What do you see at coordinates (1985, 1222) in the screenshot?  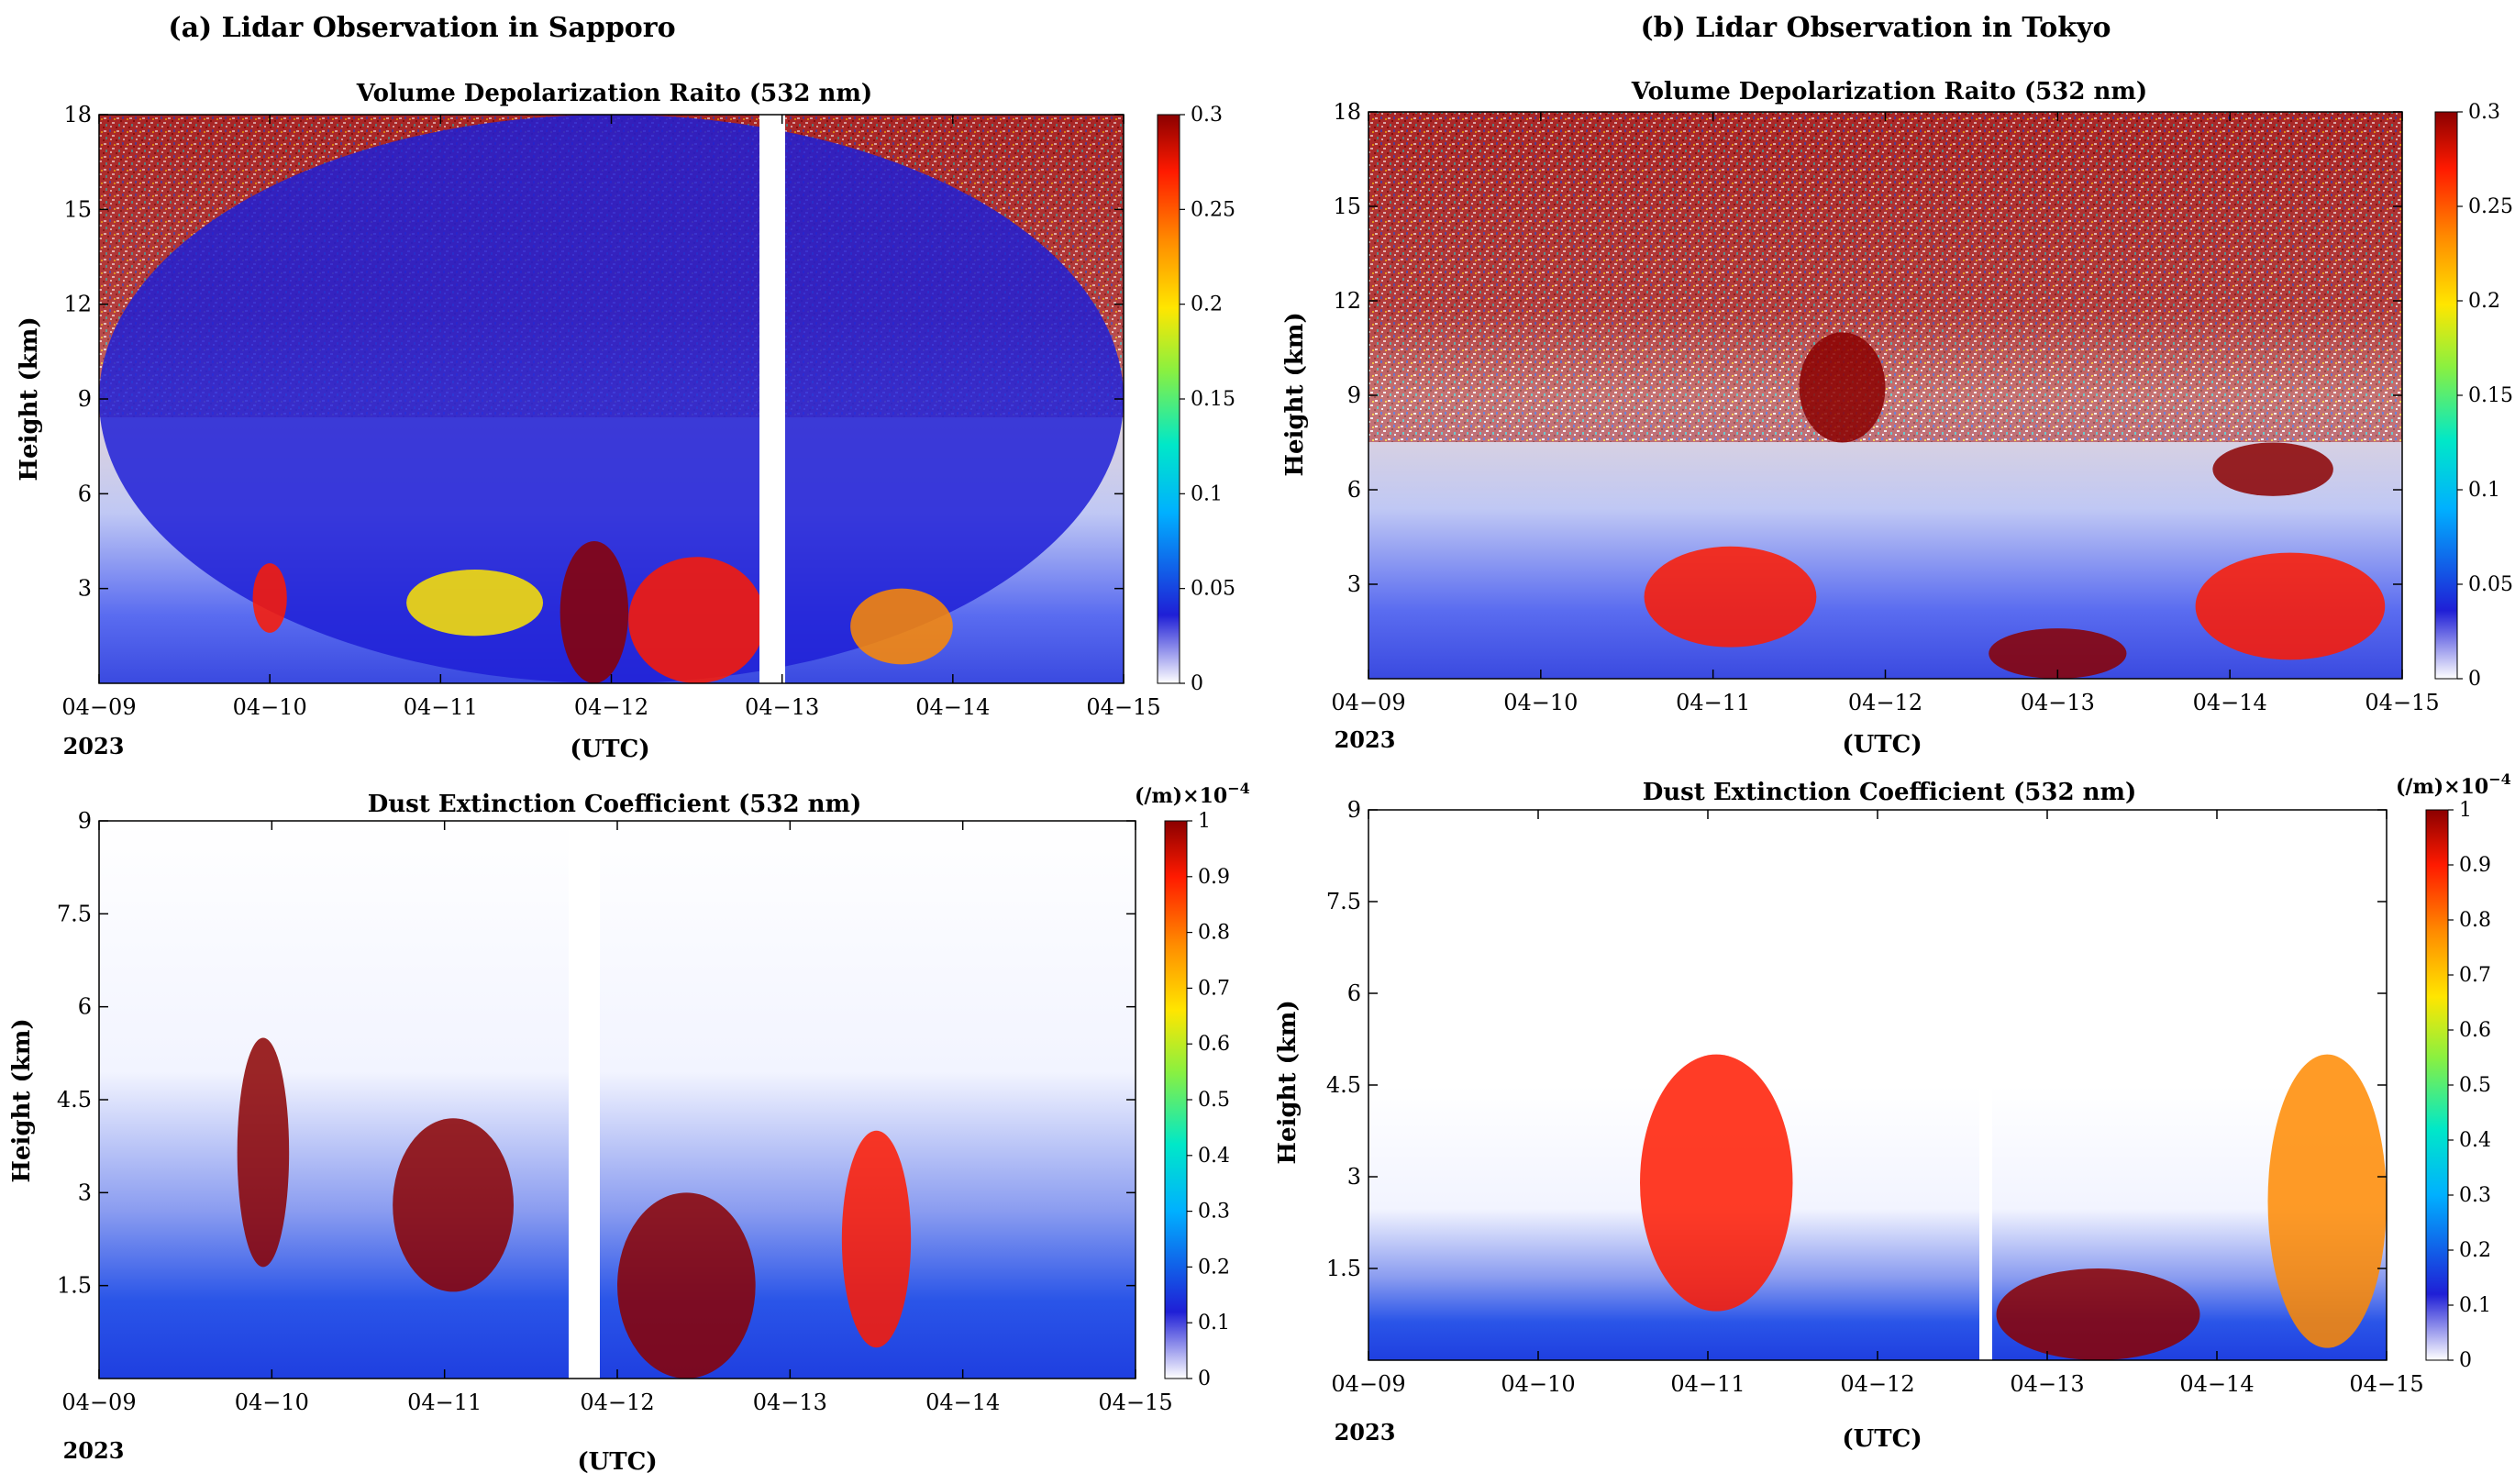 I see `data-gap` at bounding box center [1985, 1222].